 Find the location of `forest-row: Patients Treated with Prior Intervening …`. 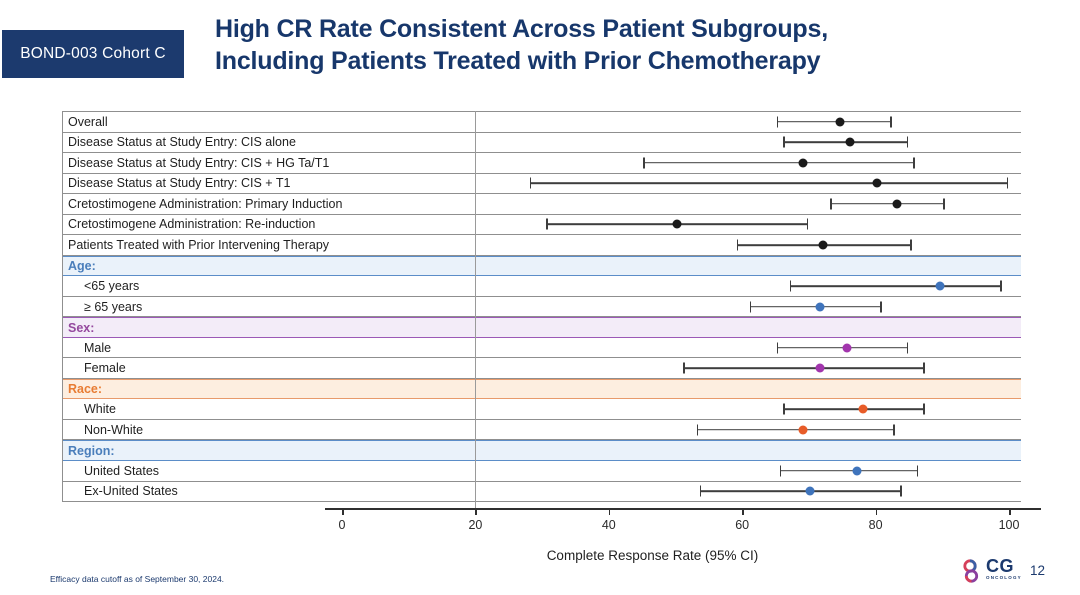

forest-row: Patients Treated with Prior Intervening … is located at coordinates (542, 245).